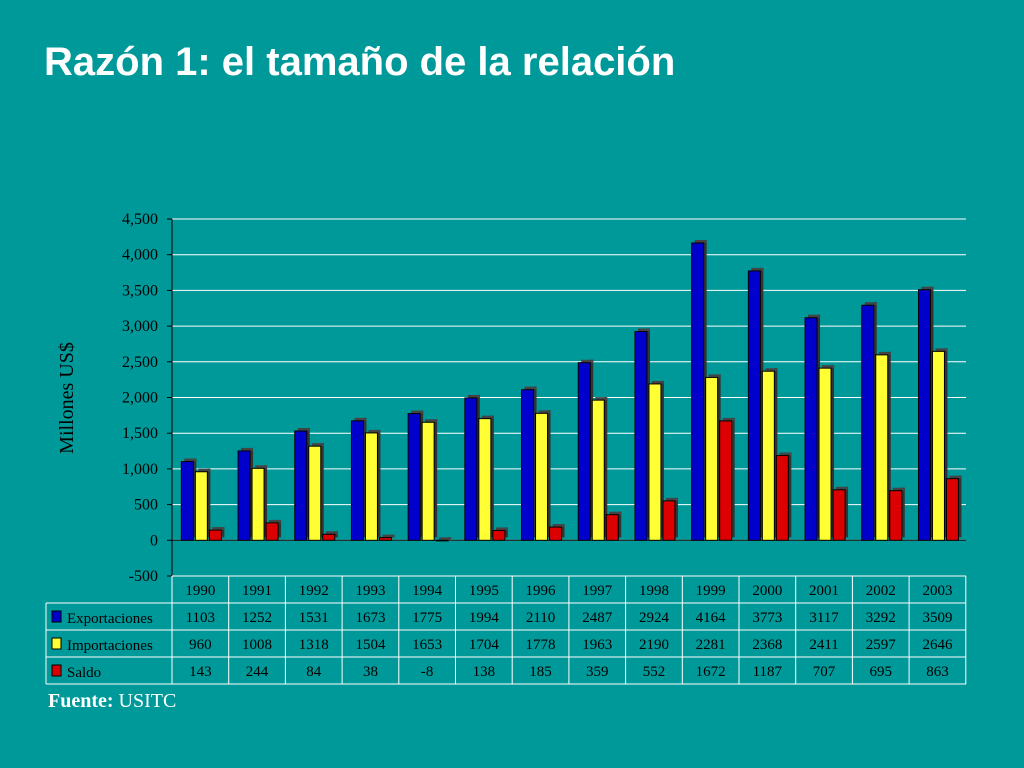 This screenshot has width=1024, height=768. Describe the element at coordinates (370, 645) in the screenshot. I see `data-label: 1504` at that location.